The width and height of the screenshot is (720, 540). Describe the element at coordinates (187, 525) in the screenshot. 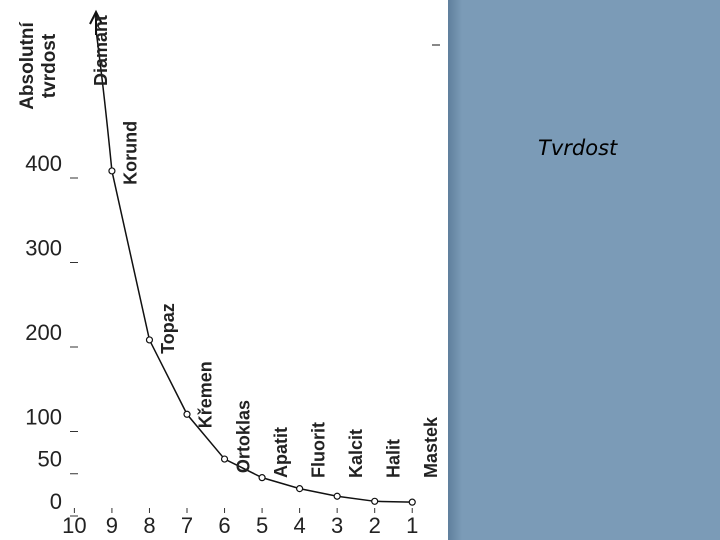

I see `x-tick-label: 7` at that location.